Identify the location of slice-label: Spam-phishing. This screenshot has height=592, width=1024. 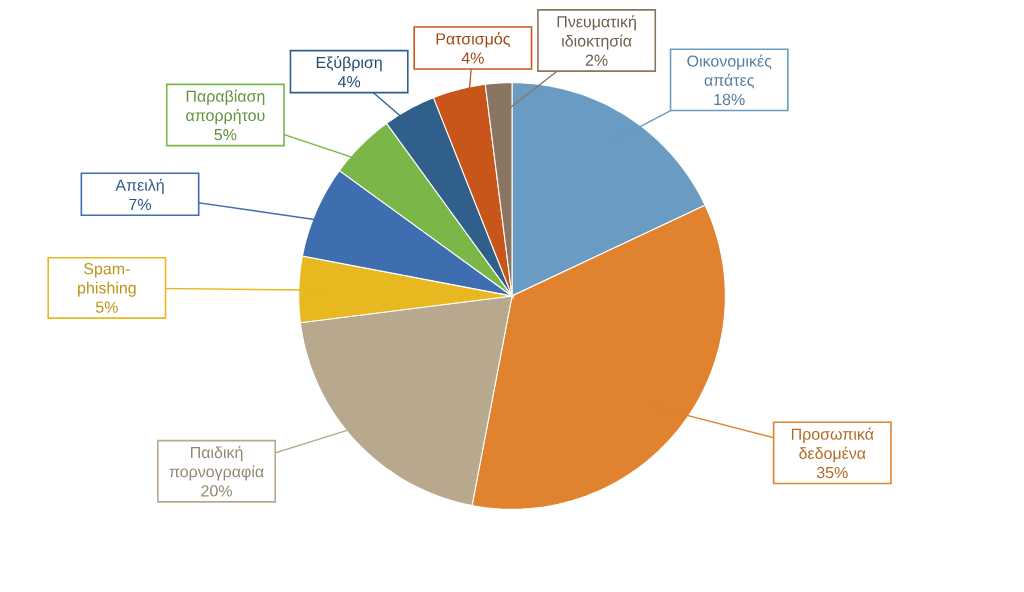
(107, 280).